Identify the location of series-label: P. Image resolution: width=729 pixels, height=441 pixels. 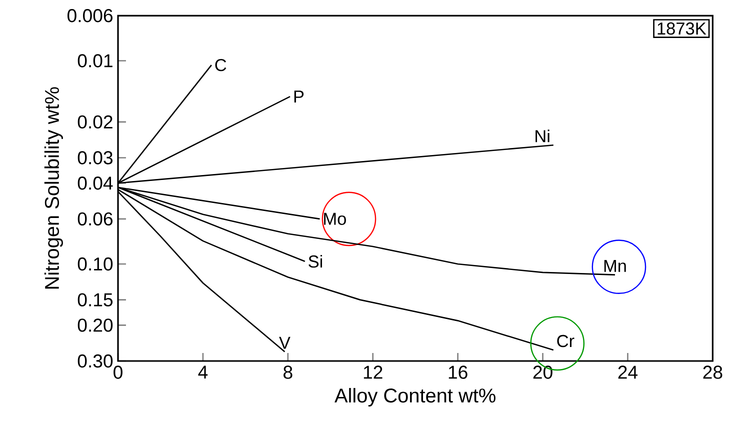
(299, 96).